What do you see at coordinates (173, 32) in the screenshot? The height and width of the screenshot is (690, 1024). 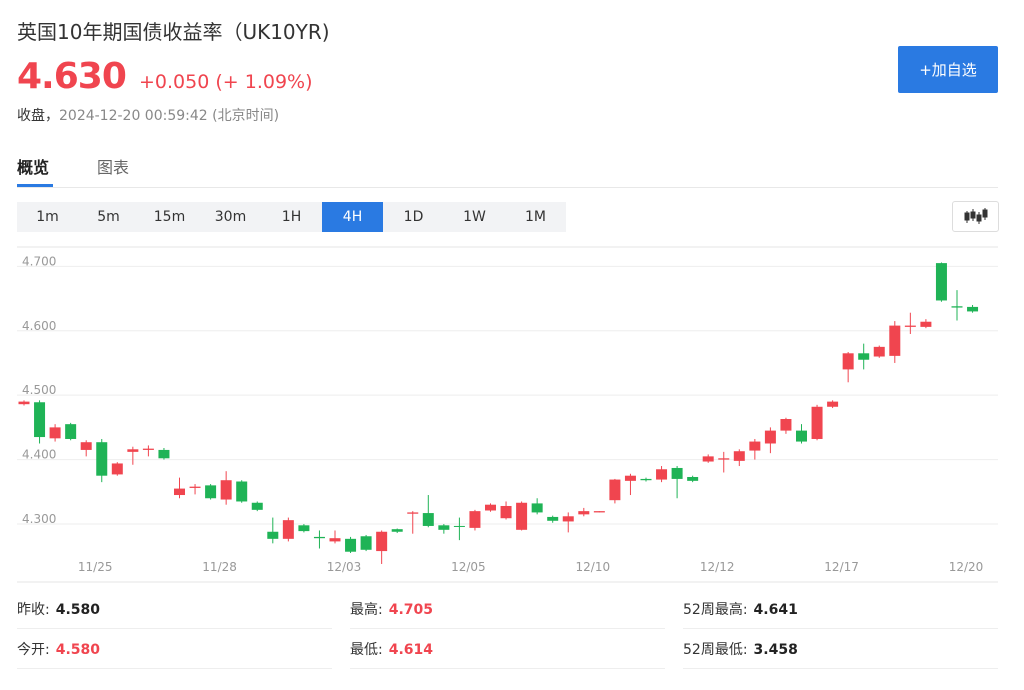 I see `title: 英国10年期国债收益率（UK10YR)` at bounding box center [173, 32].